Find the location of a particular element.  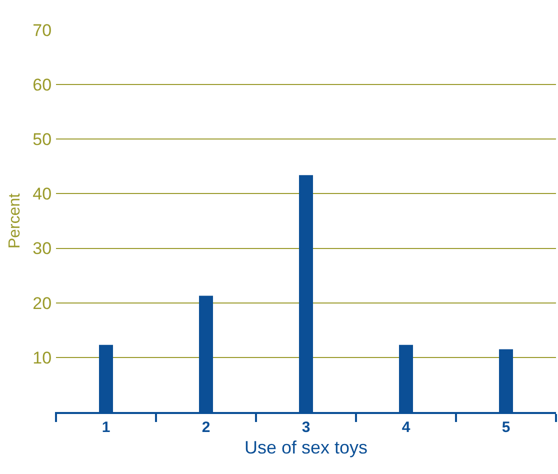

y-tick-label: 10 is located at coordinates (42, 358).